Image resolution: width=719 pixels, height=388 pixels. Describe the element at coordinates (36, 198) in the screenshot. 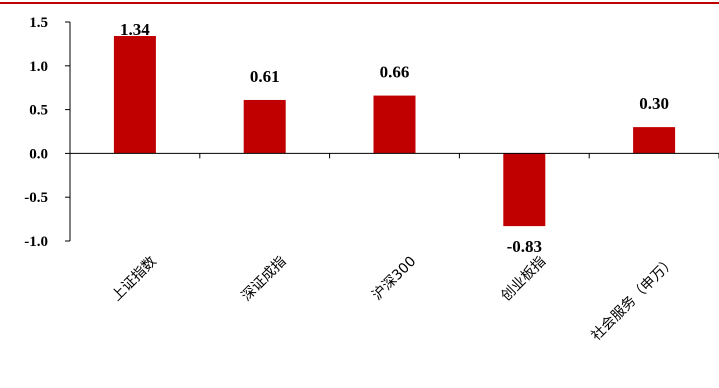

I see `y-tick-label: -0.5` at that location.